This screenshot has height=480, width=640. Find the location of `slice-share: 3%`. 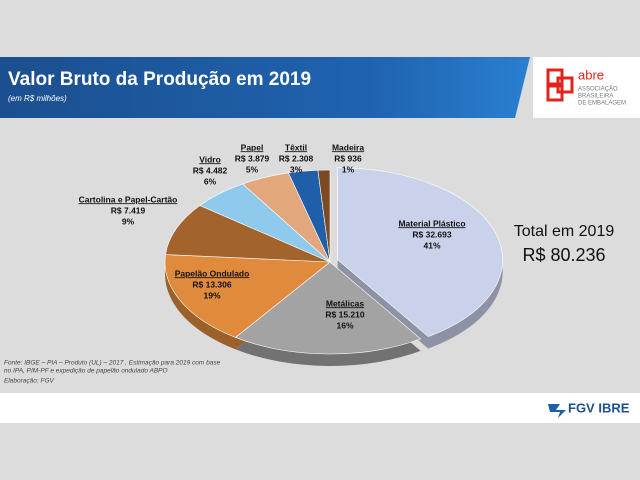

slice-share: 3% is located at coordinates (296, 169).